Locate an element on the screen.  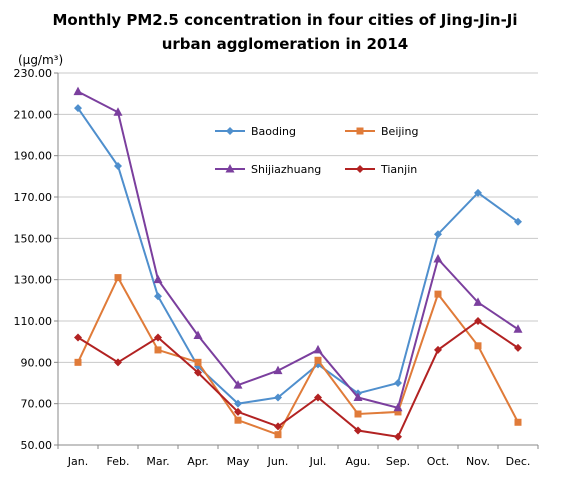
chart-title-line-2: urban agglomeration in 2014 is located at coordinates (285, 44).